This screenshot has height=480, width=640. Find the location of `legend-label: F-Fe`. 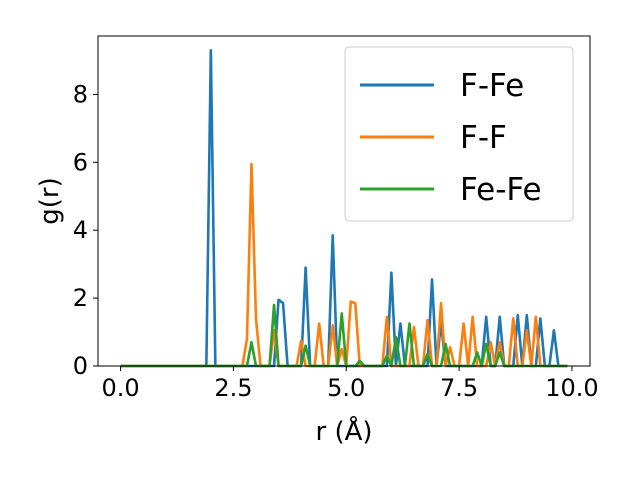

legend-label: F-Fe is located at coordinates (492, 86).